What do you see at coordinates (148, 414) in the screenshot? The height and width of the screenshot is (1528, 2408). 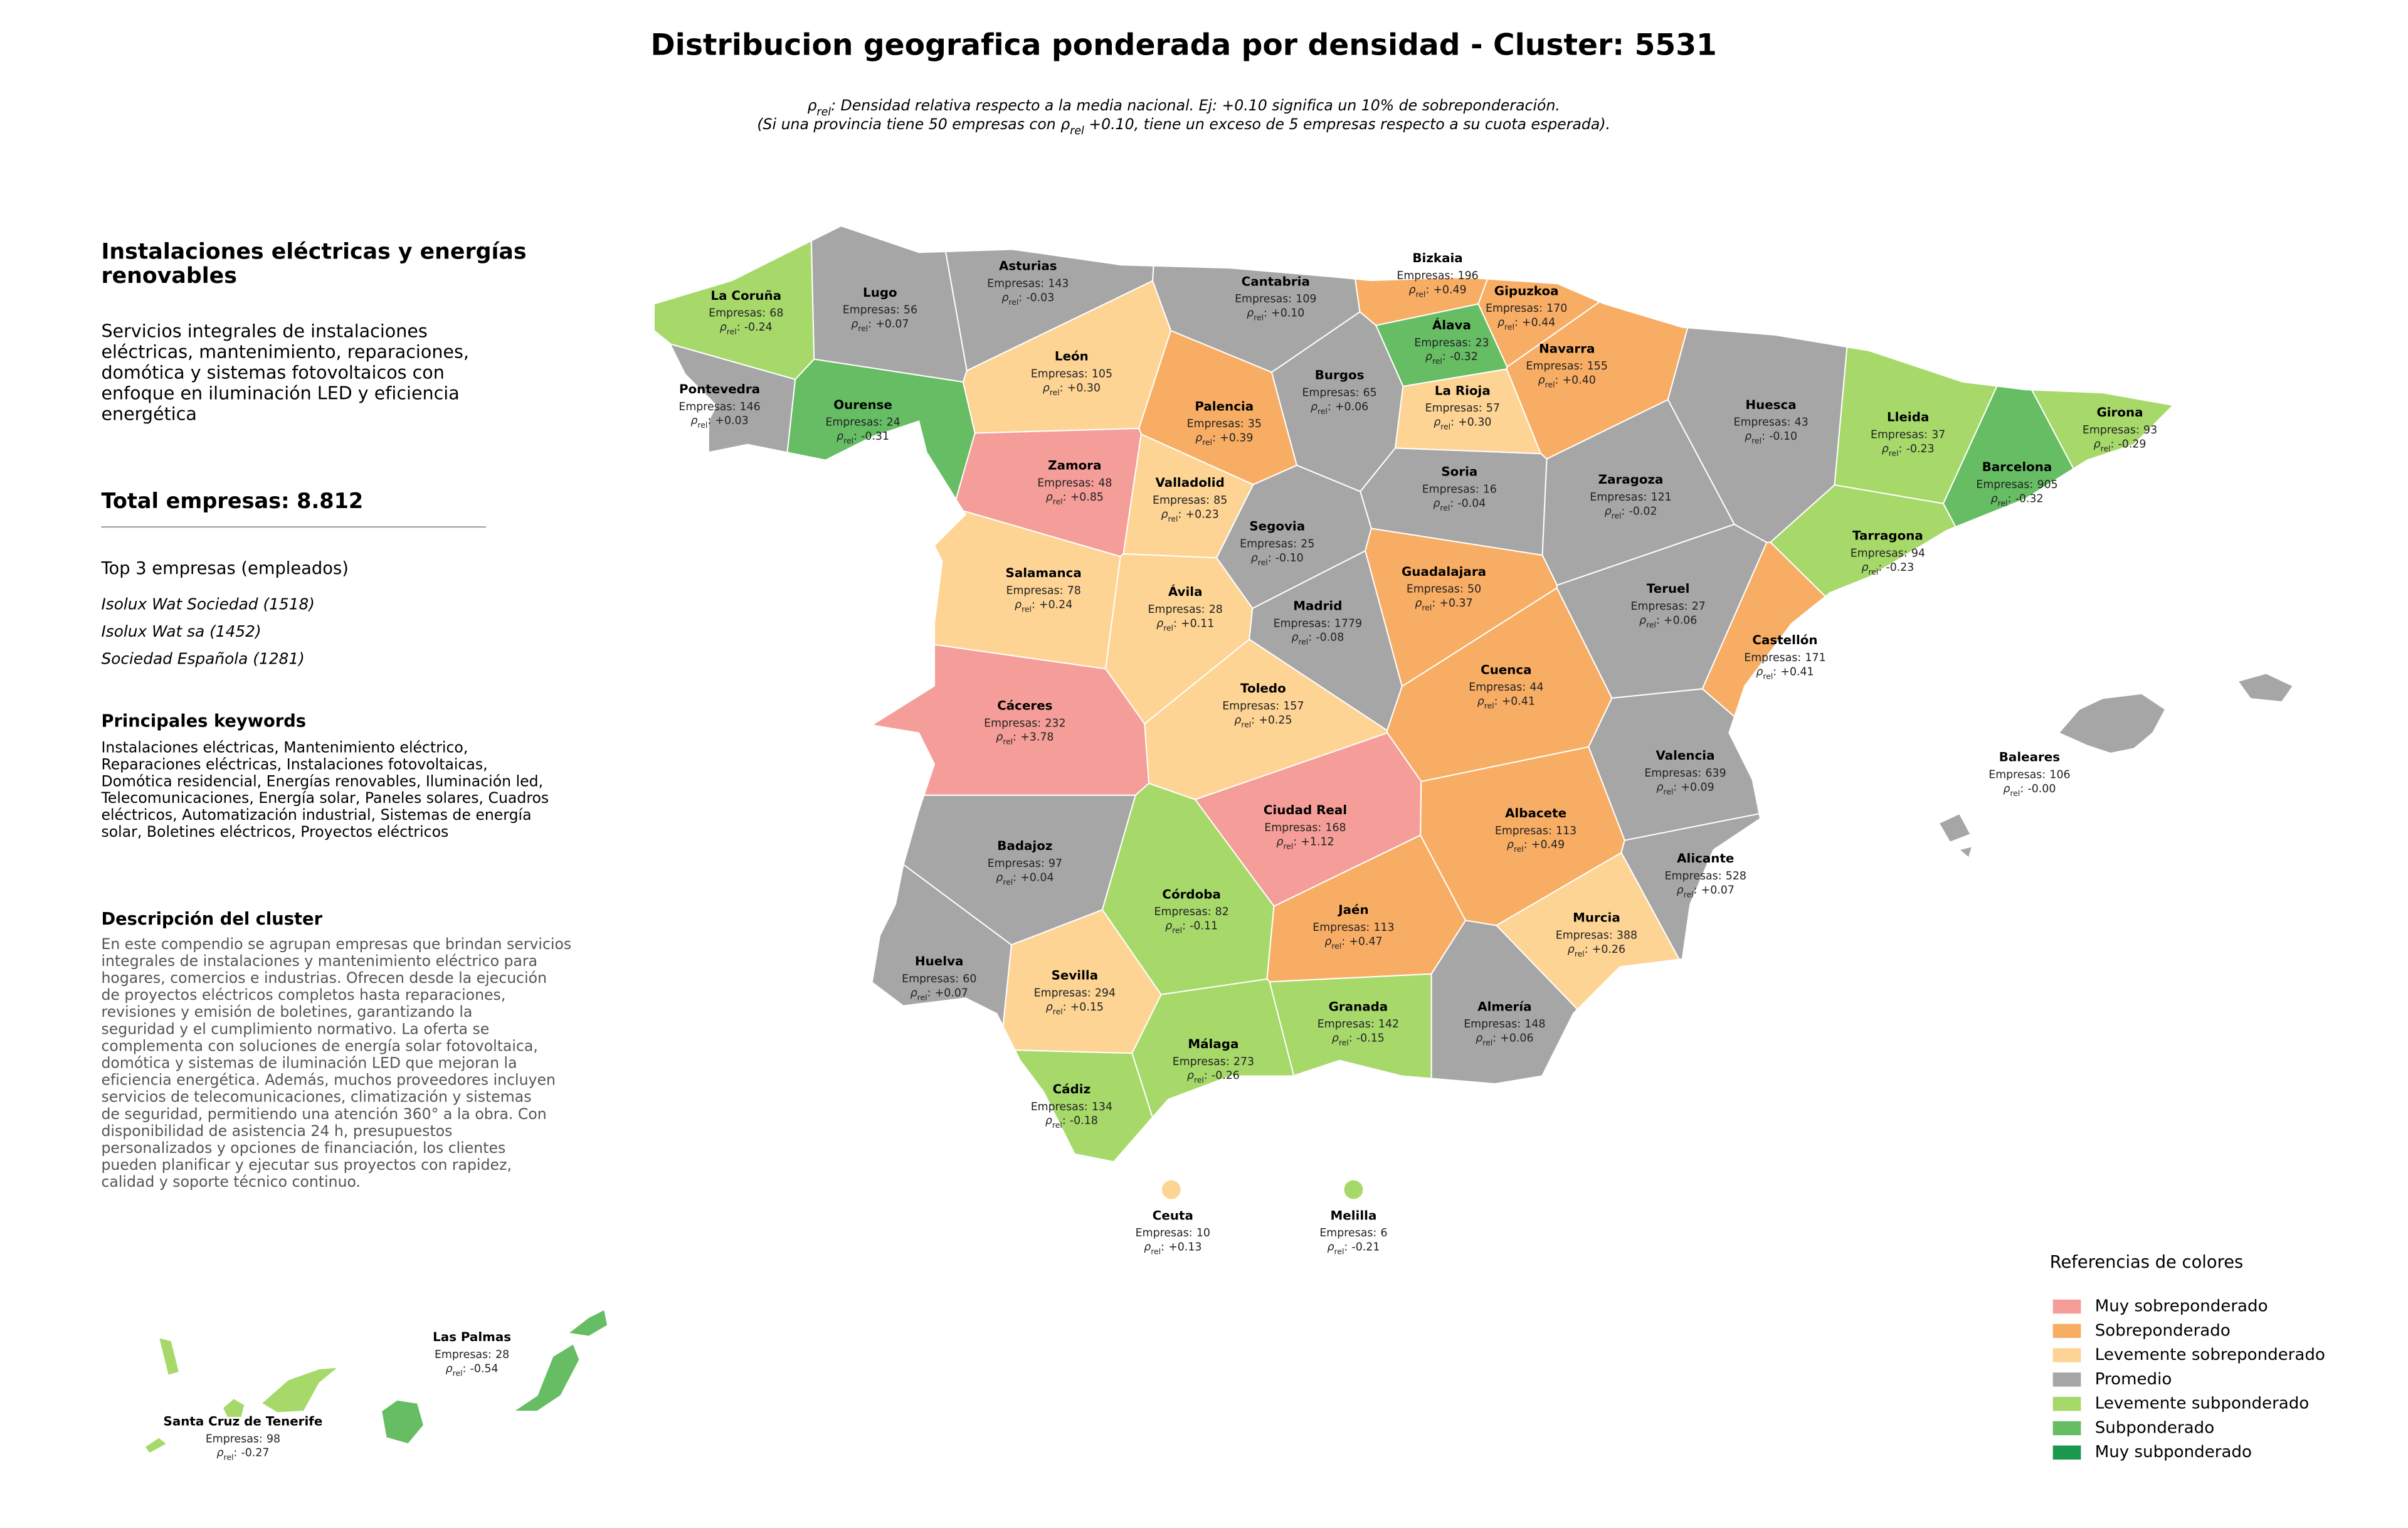 I see `panel-description: energética` at bounding box center [148, 414].